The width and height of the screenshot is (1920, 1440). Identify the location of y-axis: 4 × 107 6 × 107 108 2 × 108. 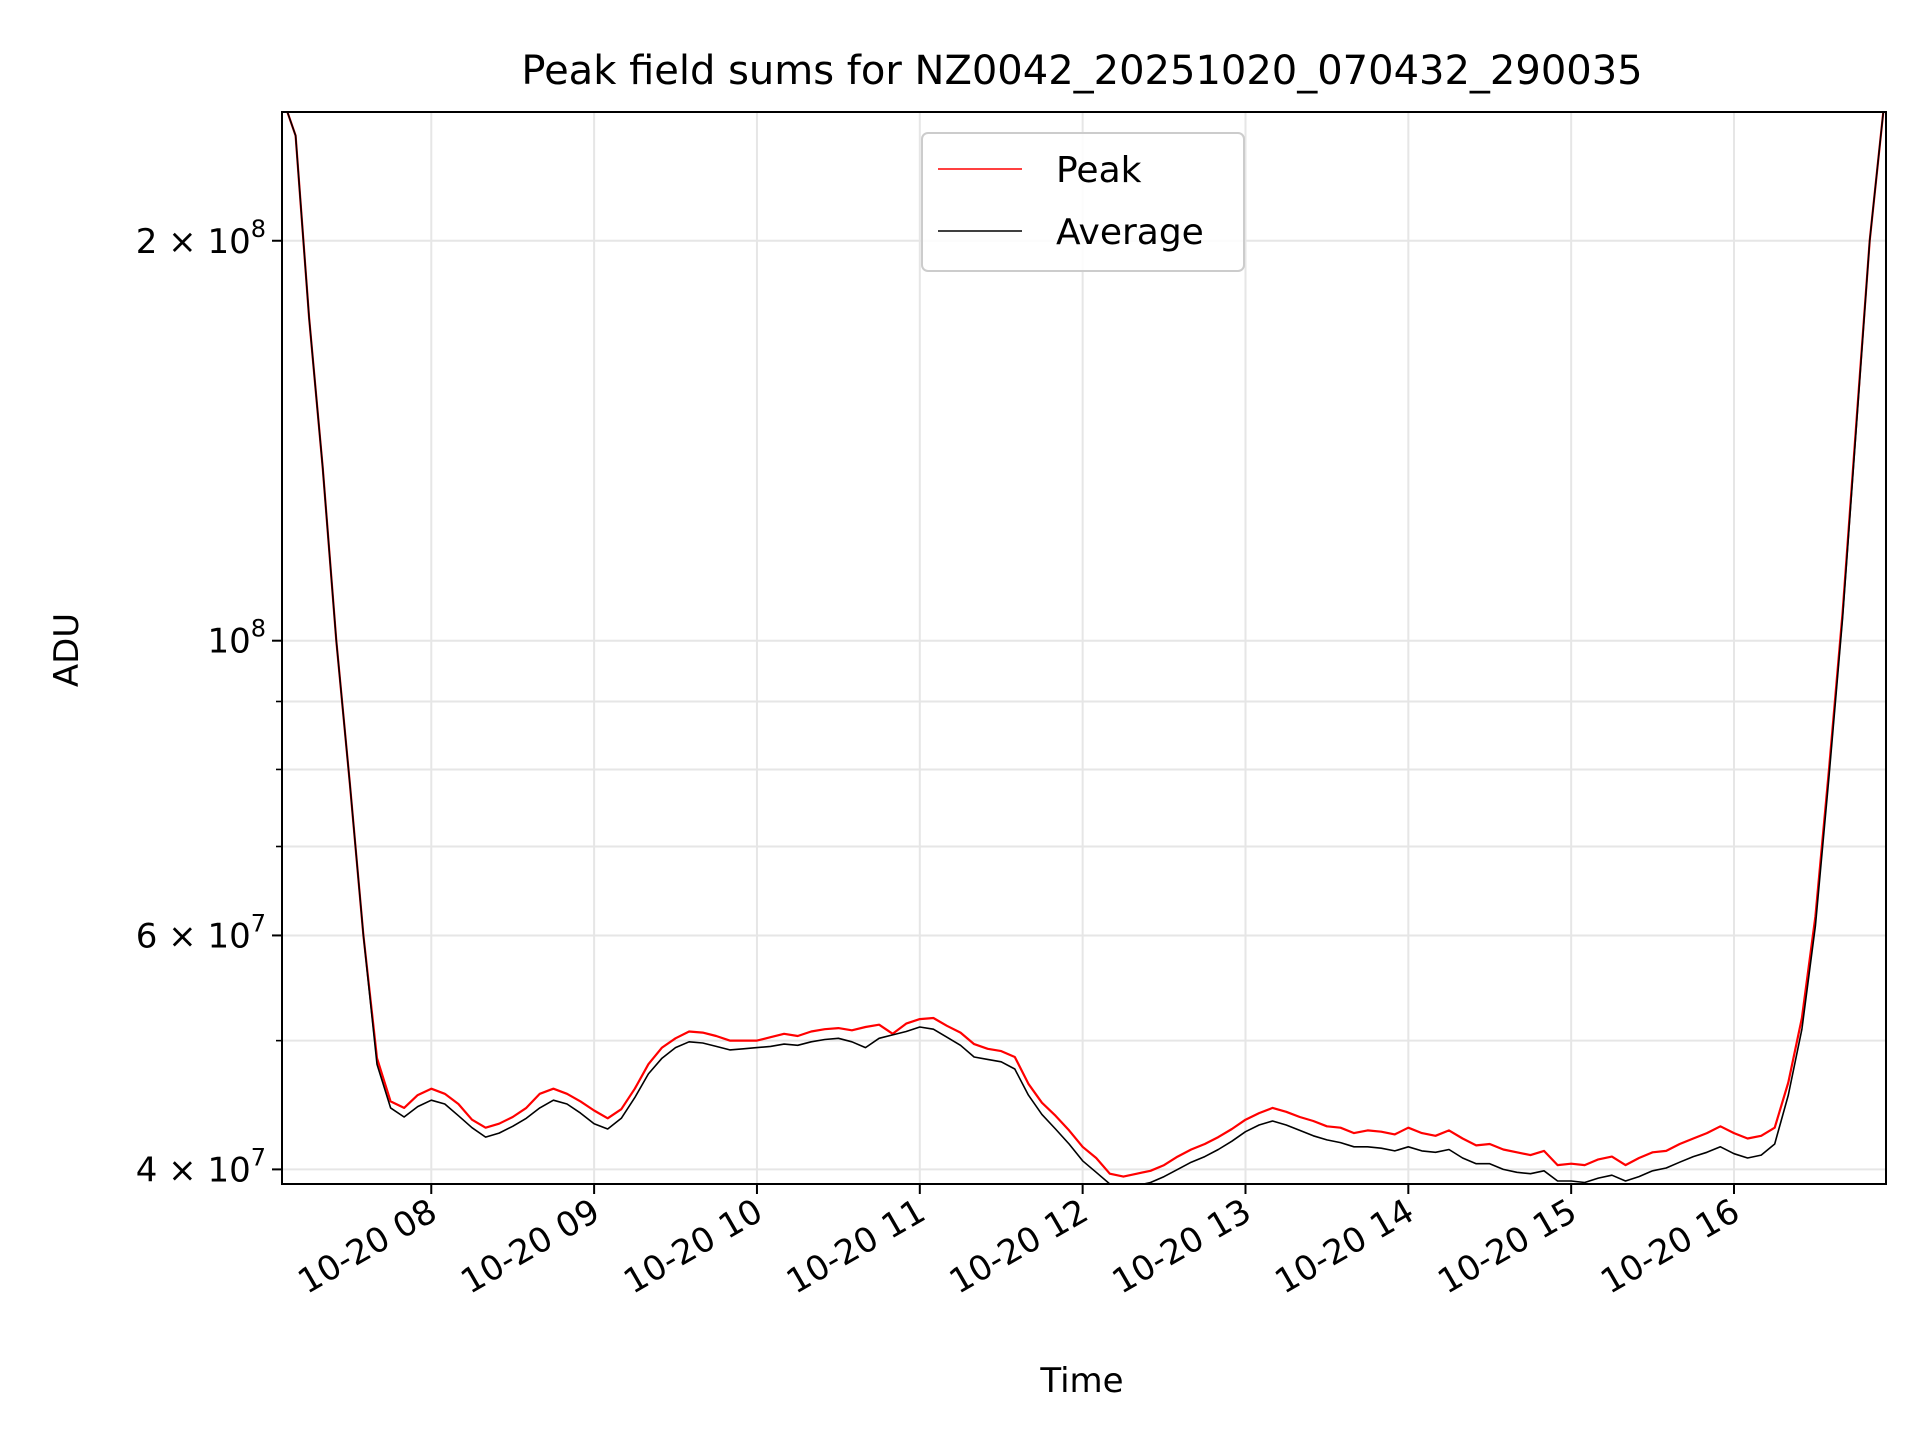
(209, 702).